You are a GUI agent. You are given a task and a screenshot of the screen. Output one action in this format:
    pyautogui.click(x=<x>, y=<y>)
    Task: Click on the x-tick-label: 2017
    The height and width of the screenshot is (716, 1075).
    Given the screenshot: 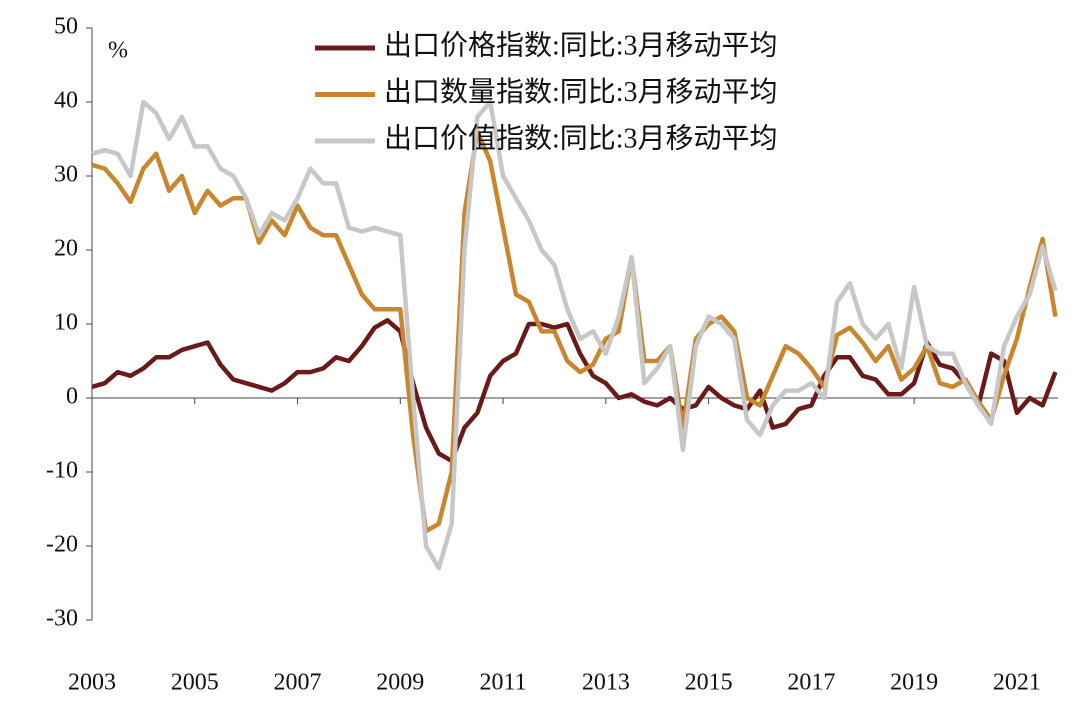 What is the action you would take?
    pyautogui.click(x=811, y=683)
    